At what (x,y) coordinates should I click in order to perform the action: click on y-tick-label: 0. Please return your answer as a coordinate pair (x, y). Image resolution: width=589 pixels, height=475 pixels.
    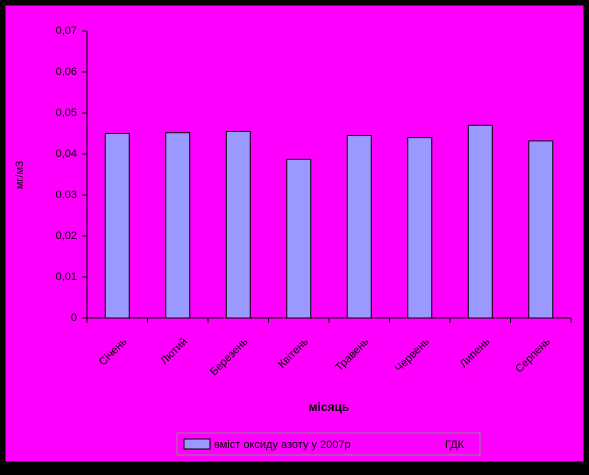
    Looking at the image, I should click on (74, 318).